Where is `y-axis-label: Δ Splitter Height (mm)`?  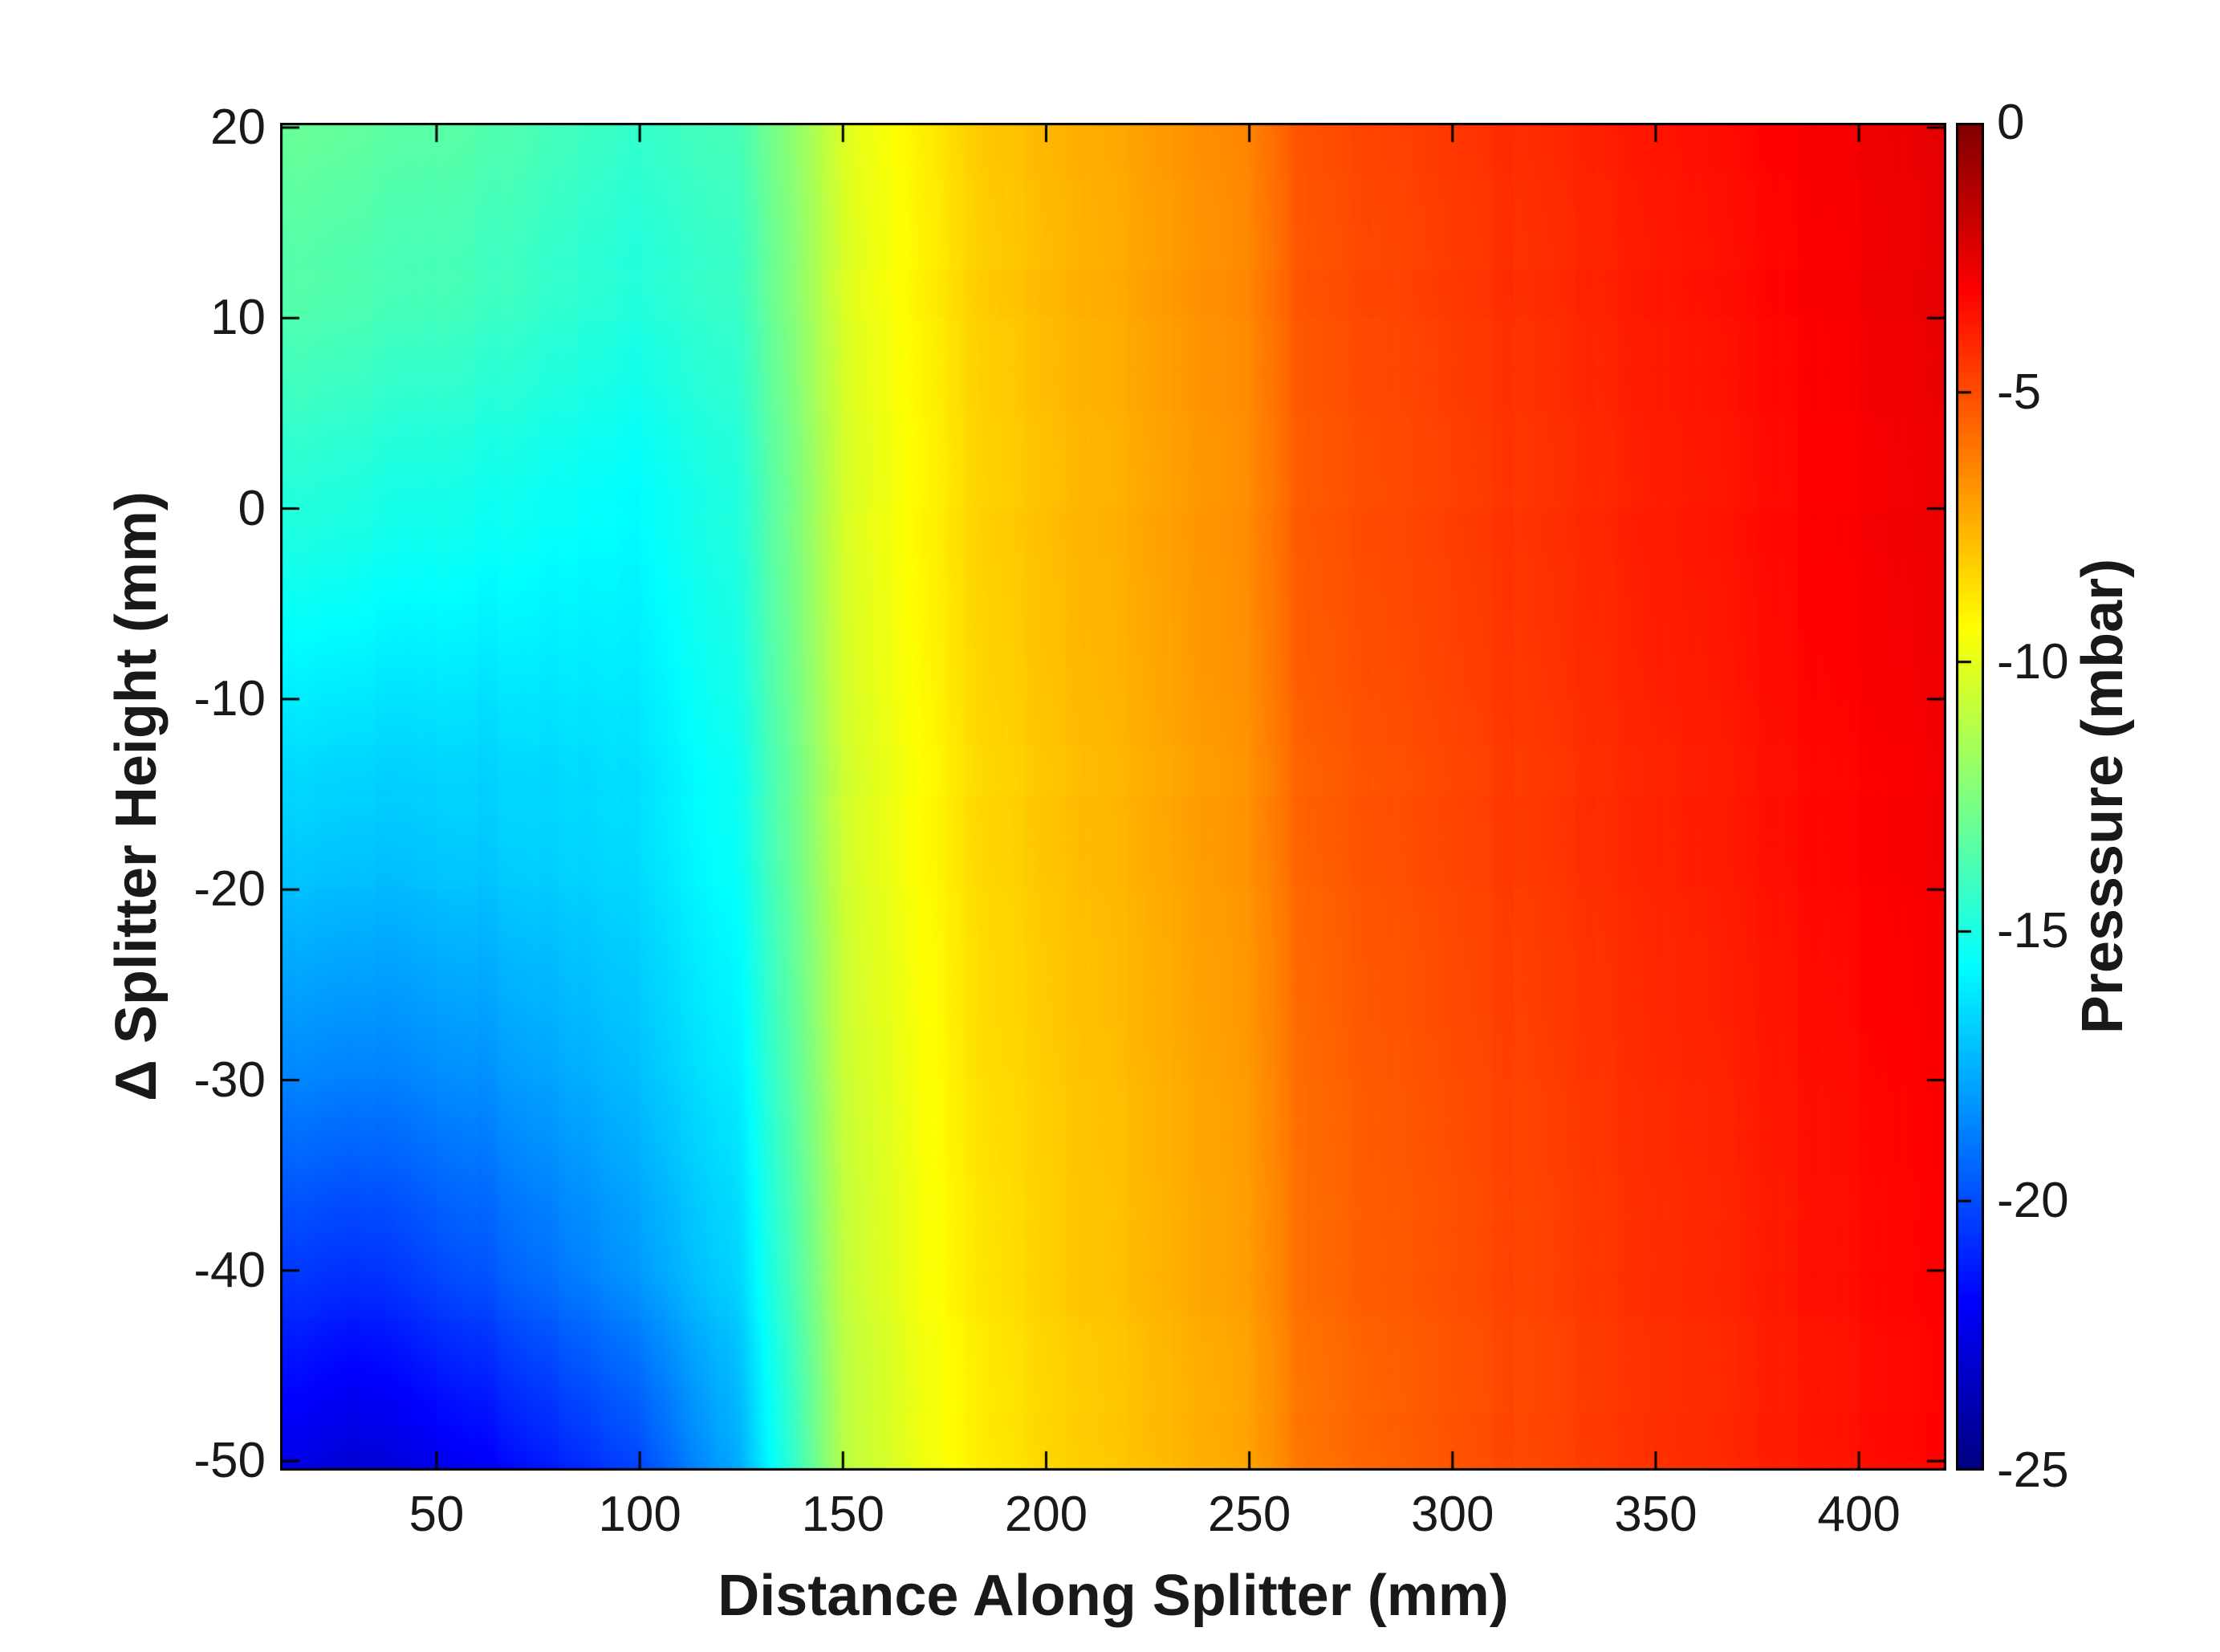
y-axis-label: Δ Splitter Height (mm) is located at coordinates (136, 796).